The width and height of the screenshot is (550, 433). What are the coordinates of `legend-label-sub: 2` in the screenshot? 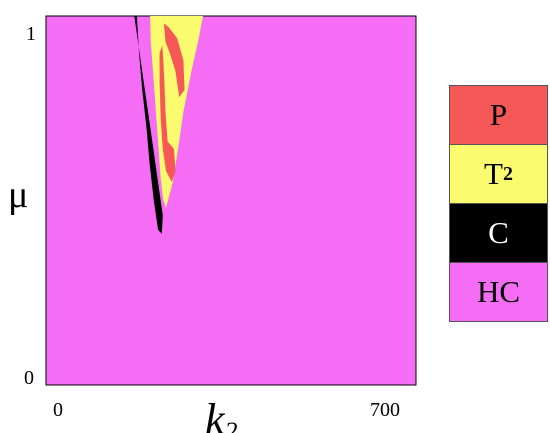 It's located at (507, 173).